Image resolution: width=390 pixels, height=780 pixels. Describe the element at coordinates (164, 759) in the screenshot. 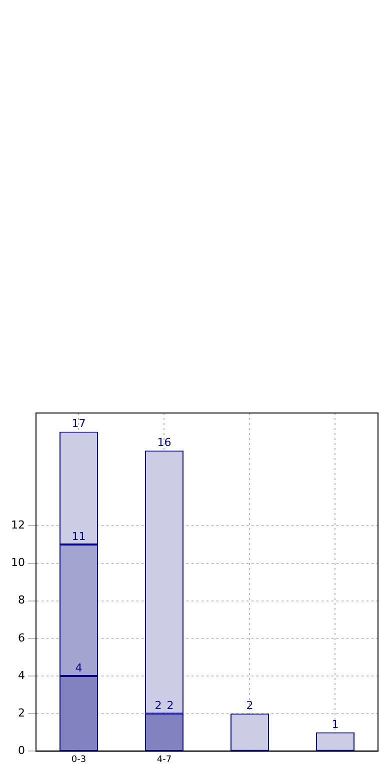

I see `x-tick-label: 4-7` at that location.